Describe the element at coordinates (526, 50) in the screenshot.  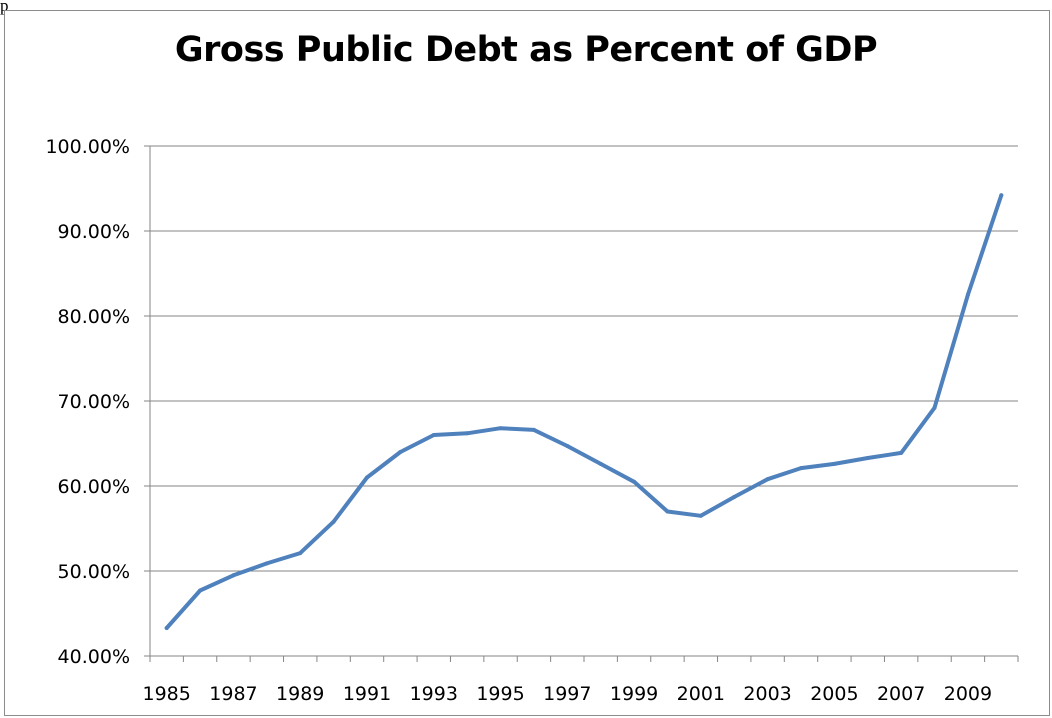
I see `chart-title: Gross Public Debt as Percent of GDP` at that location.